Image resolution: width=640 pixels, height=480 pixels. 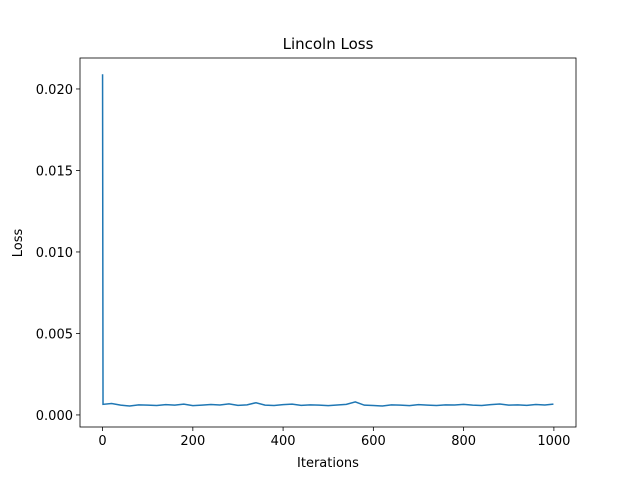 I want to click on y-tick-label: 0.000, so click(x=54, y=416).